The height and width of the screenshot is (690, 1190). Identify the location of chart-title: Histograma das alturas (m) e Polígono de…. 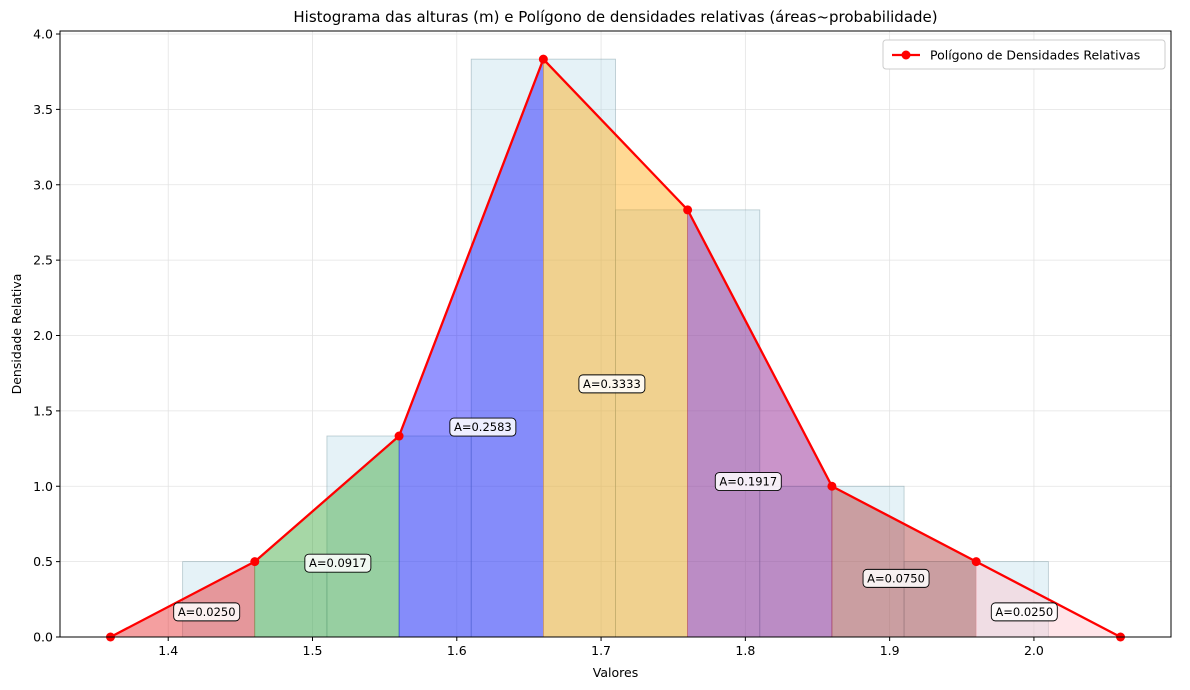
(615, 17).